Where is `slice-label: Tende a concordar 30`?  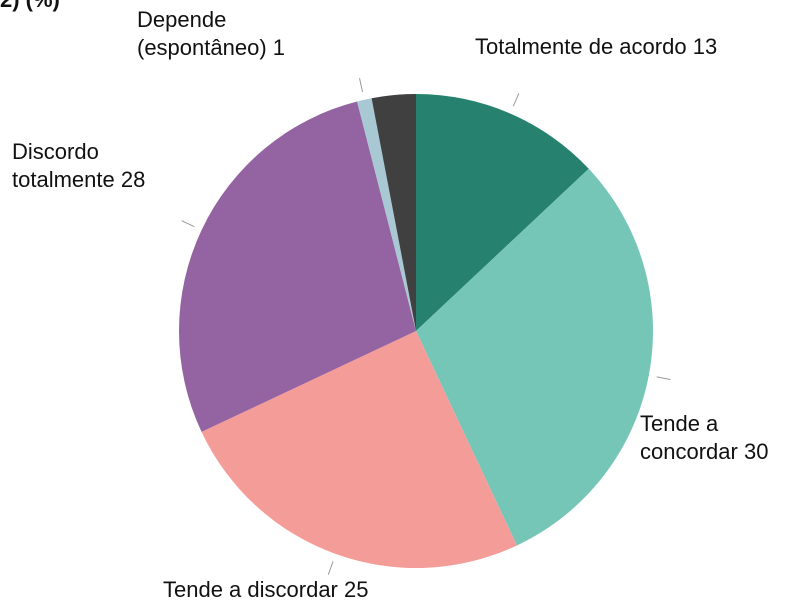
slice-label: Tende a concordar 30 is located at coordinates (719, 438).